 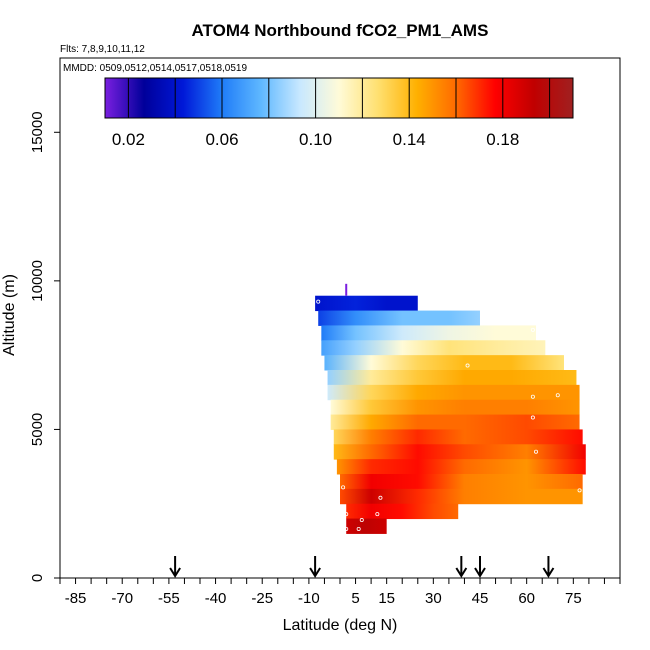 What do you see at coordinates (37, 132) in the screenshot?
I see `y-tick-label: 15000` at bounding box center [37, 132].